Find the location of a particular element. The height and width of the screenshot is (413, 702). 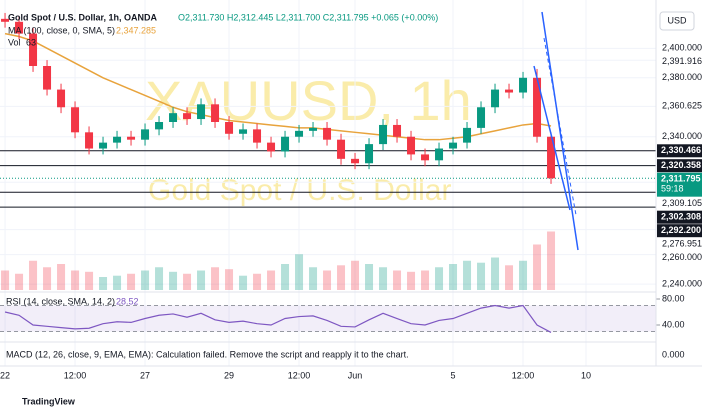

rsi-band is located at coordinates (328, 318).